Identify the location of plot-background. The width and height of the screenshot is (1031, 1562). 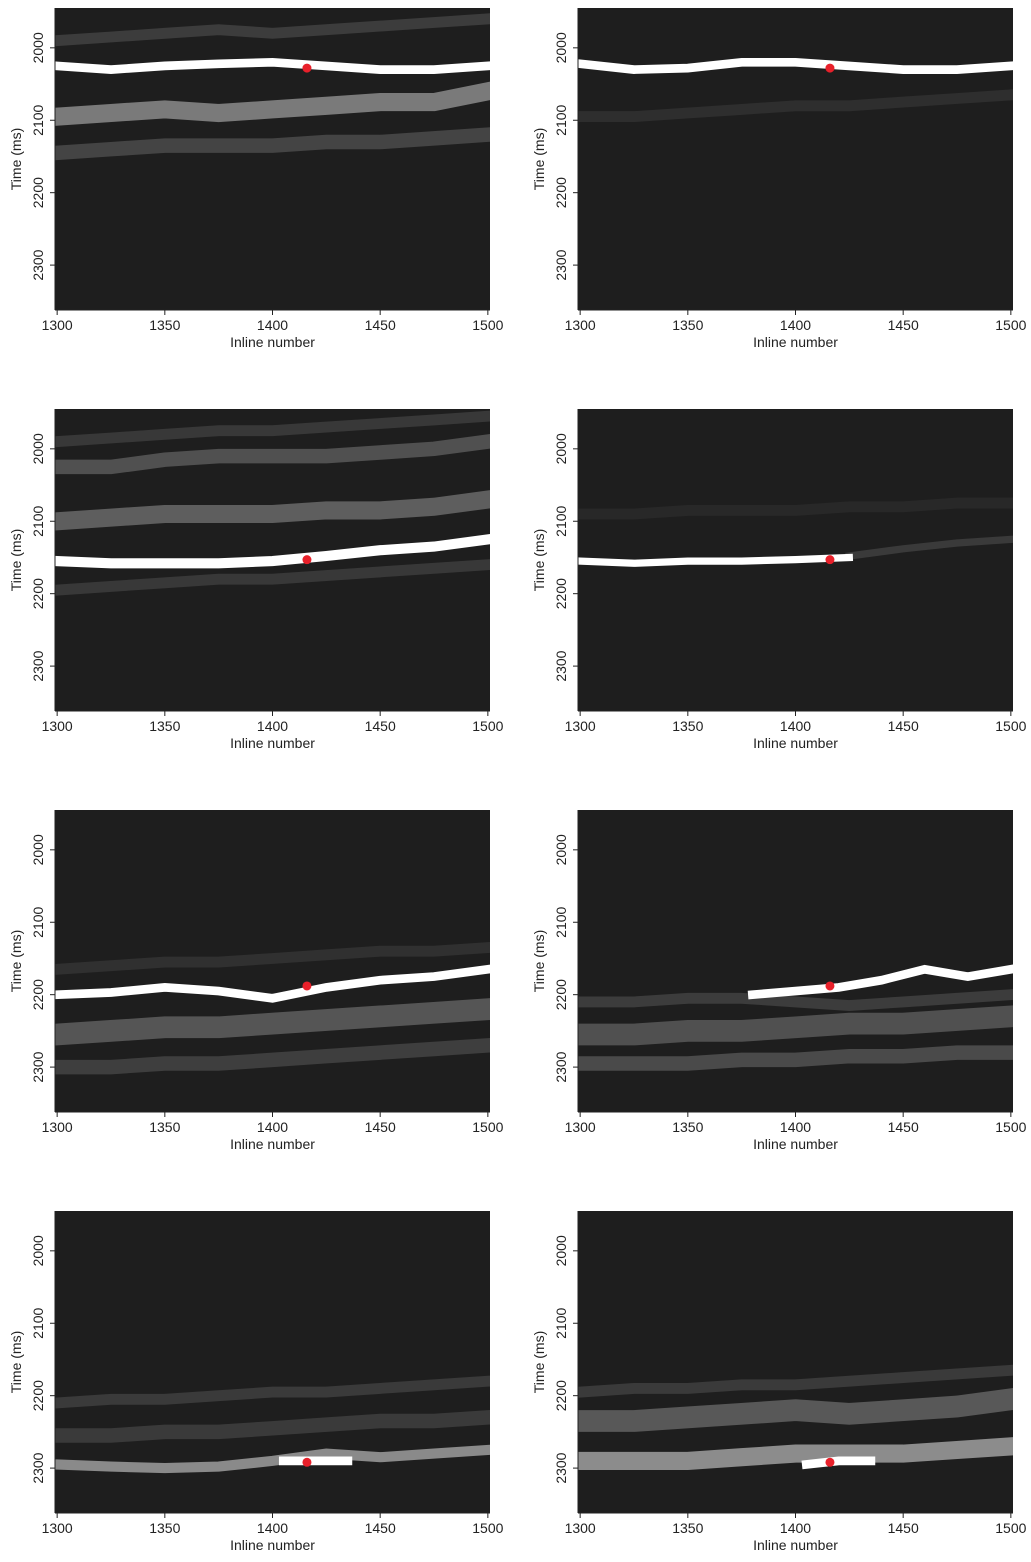
(272, 159).